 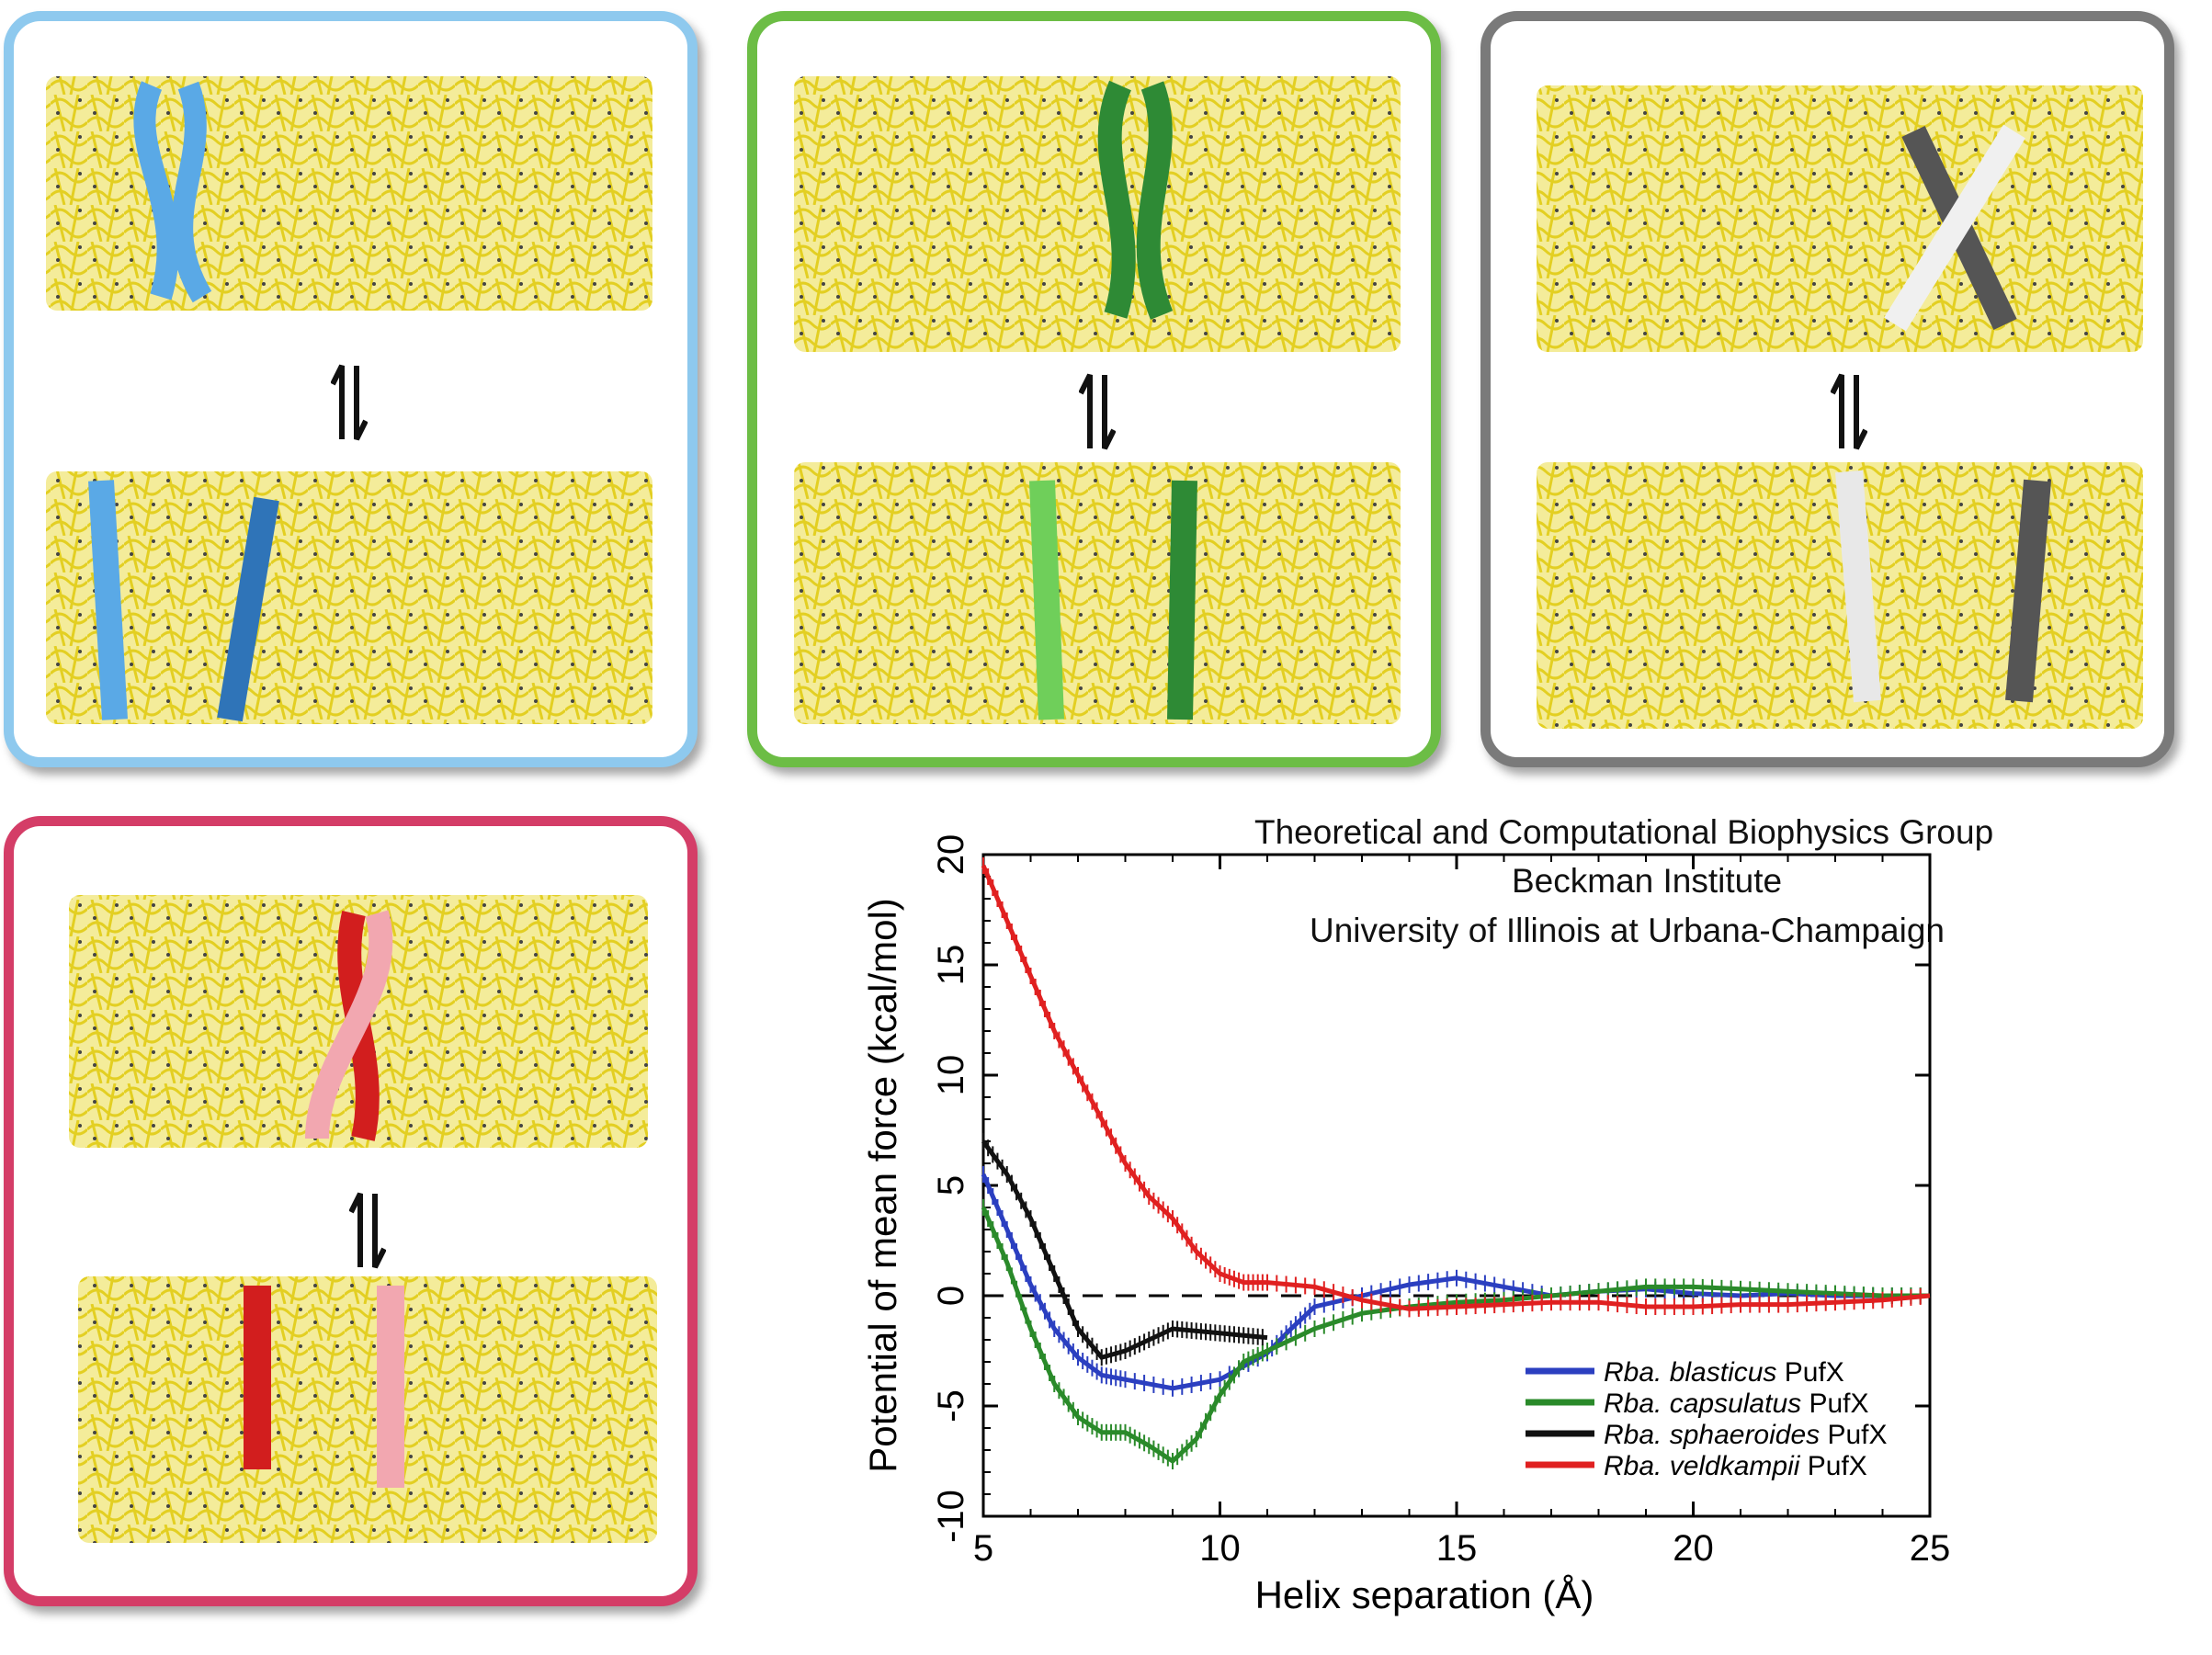 I want to click on y-axis-label: Potential of mean force (kcal/mol), so click(x=882, y=1186).